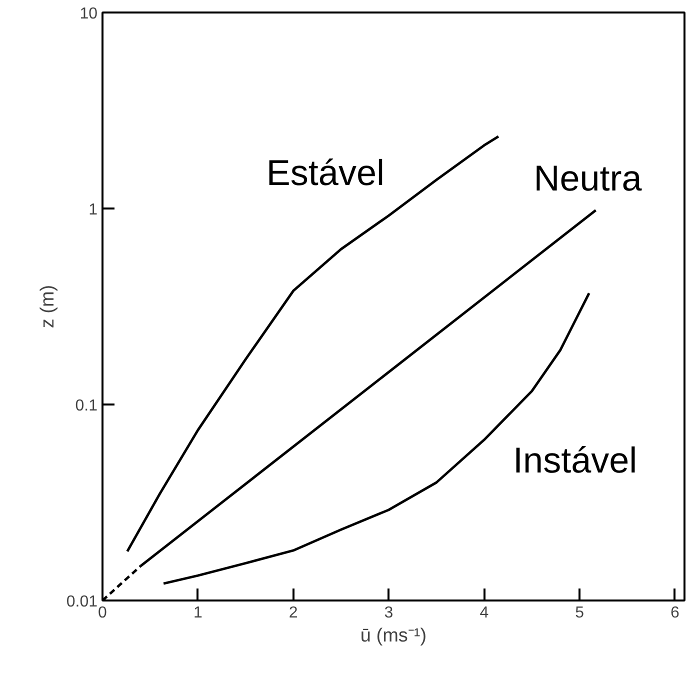 The height and width of the screenshot is (689, 686). What do you see at coordinates (82, 602) in the screenshot?
I see `y-tick-label: 0.01` at bounding box center [82, 602].